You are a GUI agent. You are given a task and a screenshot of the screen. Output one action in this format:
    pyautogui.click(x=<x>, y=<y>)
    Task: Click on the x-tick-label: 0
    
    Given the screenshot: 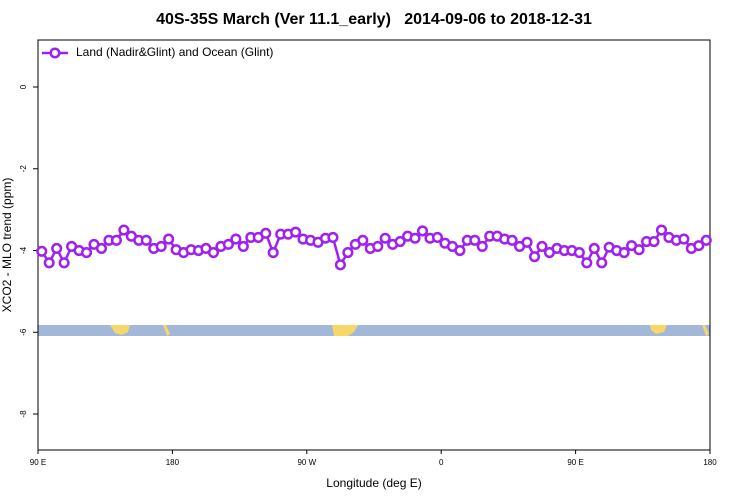 What is the action you would take?
    pyautogui.click(x=441, y=462)
    